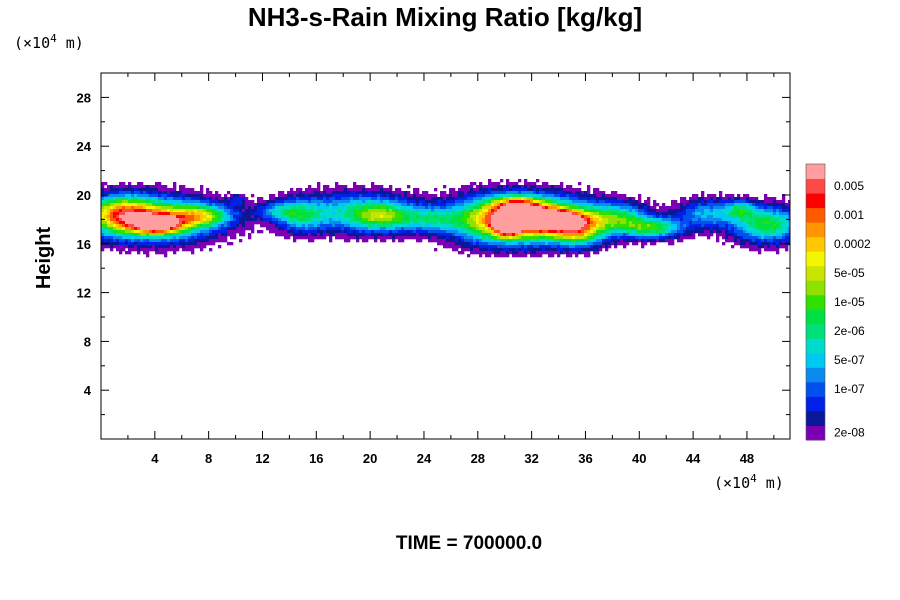 The height and width of the screenshot is (600, 900). I want to click on colorbar-swatch, so click(815, 375).